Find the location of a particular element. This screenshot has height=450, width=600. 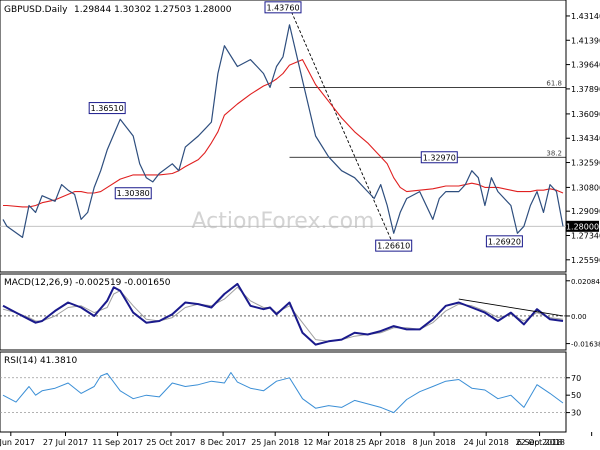

rsi-tick-label-2: 30 is located at coordinates (576, 413).